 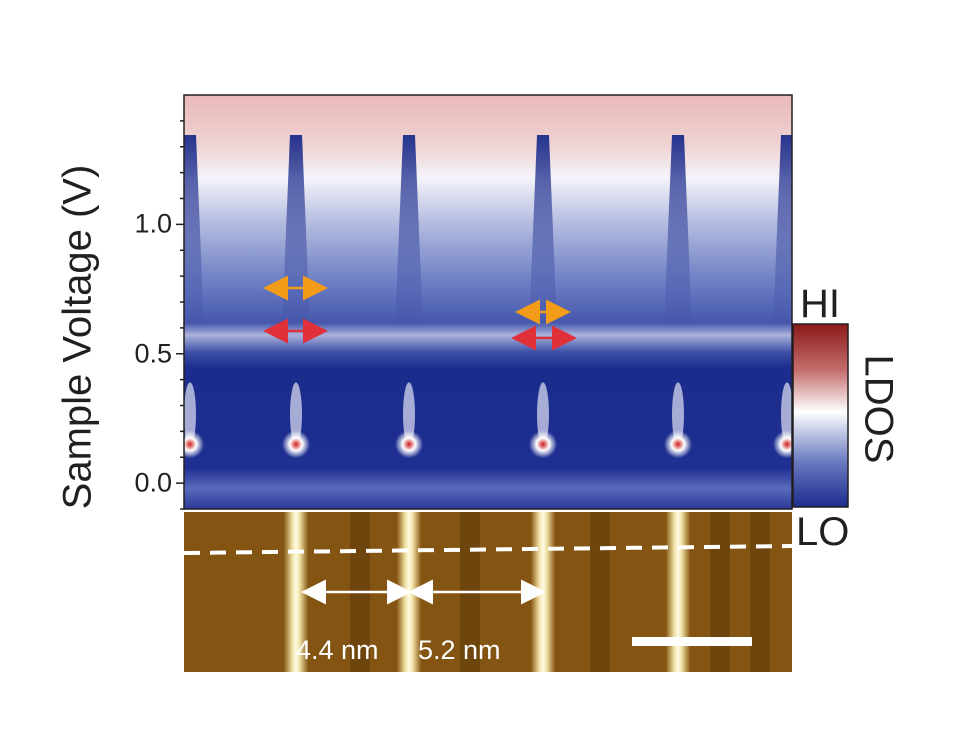 I want to click on distance-label-left: 4.4 nm, so click(x=337, y=650).